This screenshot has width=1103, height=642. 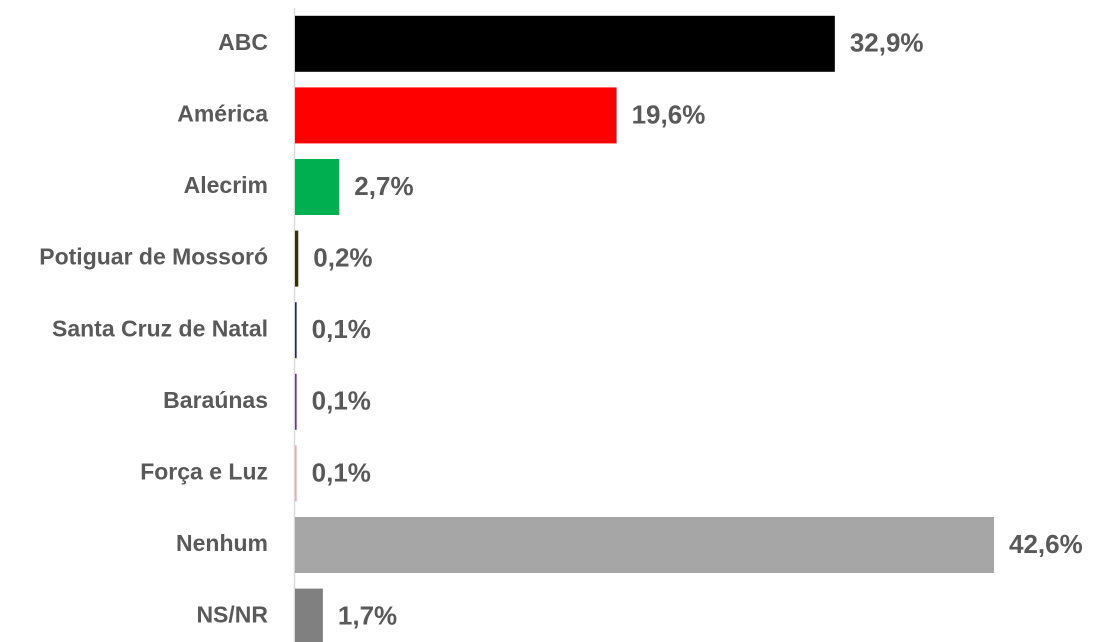 What do you see at coordinates (232, 615) in the screenshot?
I see `category-label: NS/NR` at bounding box center [232, 615].